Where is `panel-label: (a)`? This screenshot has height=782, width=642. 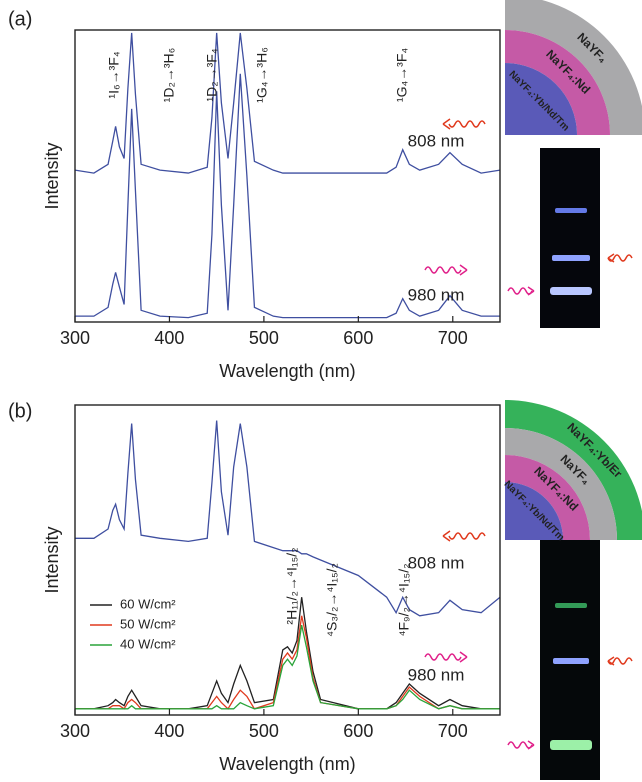 panel-label: (a) is located at coordinates (20, 19).